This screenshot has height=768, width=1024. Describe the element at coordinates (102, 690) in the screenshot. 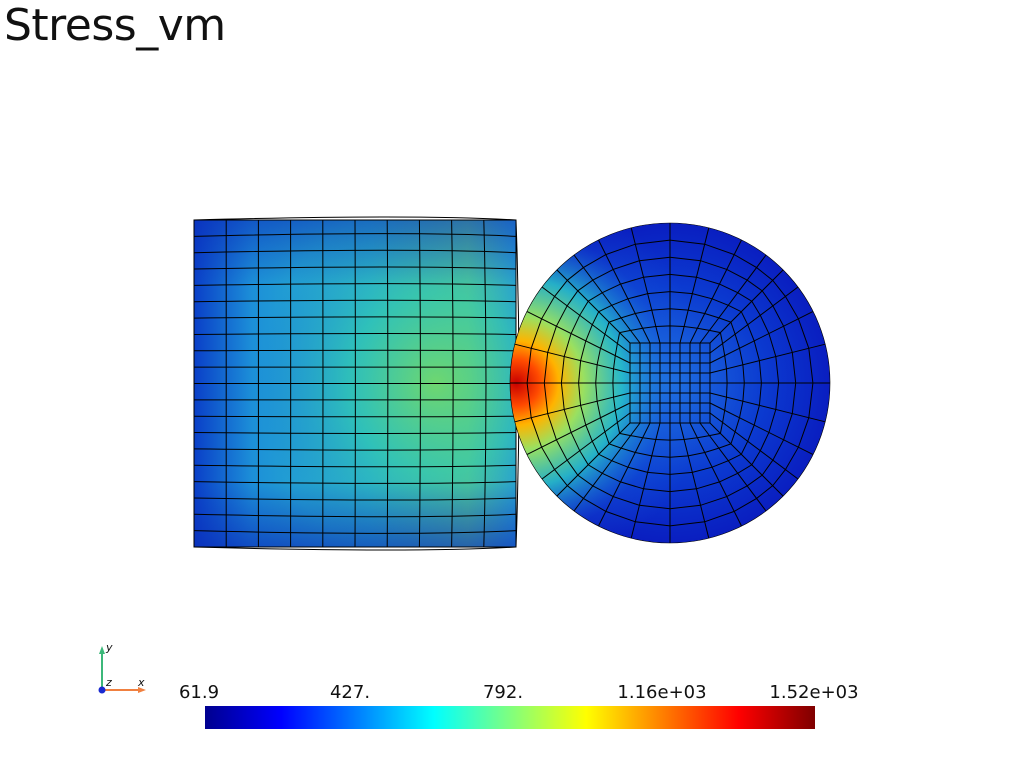

I see `z-axis-dot` at that location.